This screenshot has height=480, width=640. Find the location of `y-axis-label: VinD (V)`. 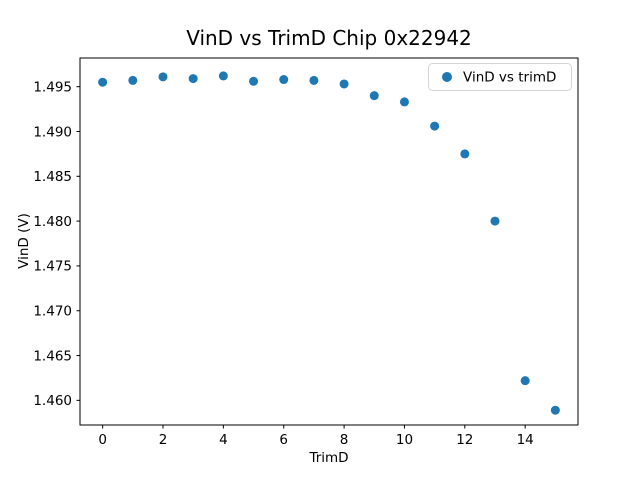

y-axis-label: VinD (V) is located at coordinates (24, 241).